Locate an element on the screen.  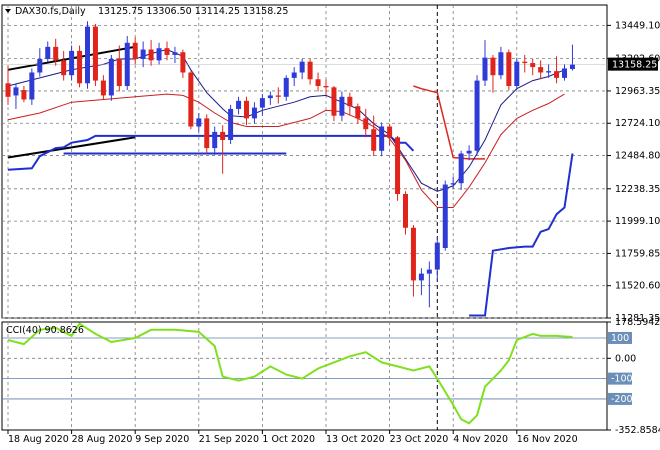
dropdown-arrow-icon is located at coordinates (8, 11).